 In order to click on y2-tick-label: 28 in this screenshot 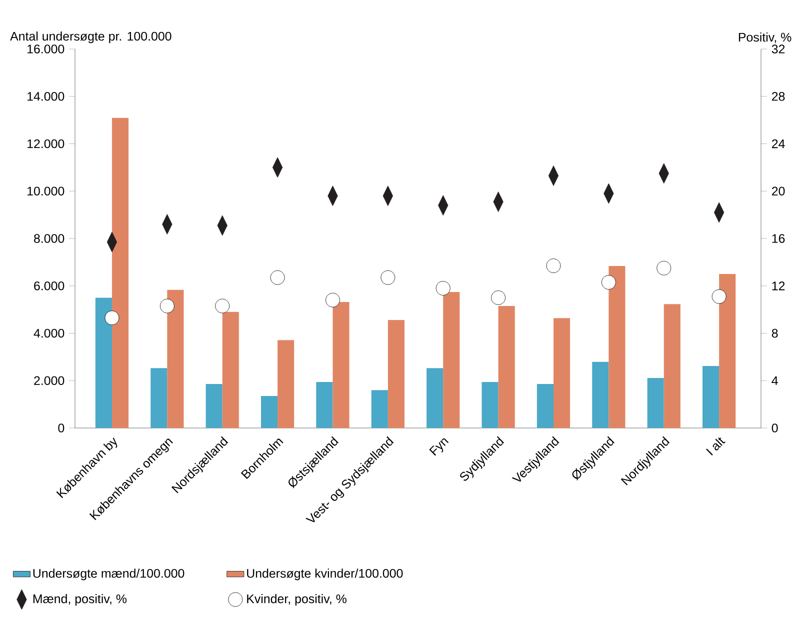, I will do `click(778, 96)`.